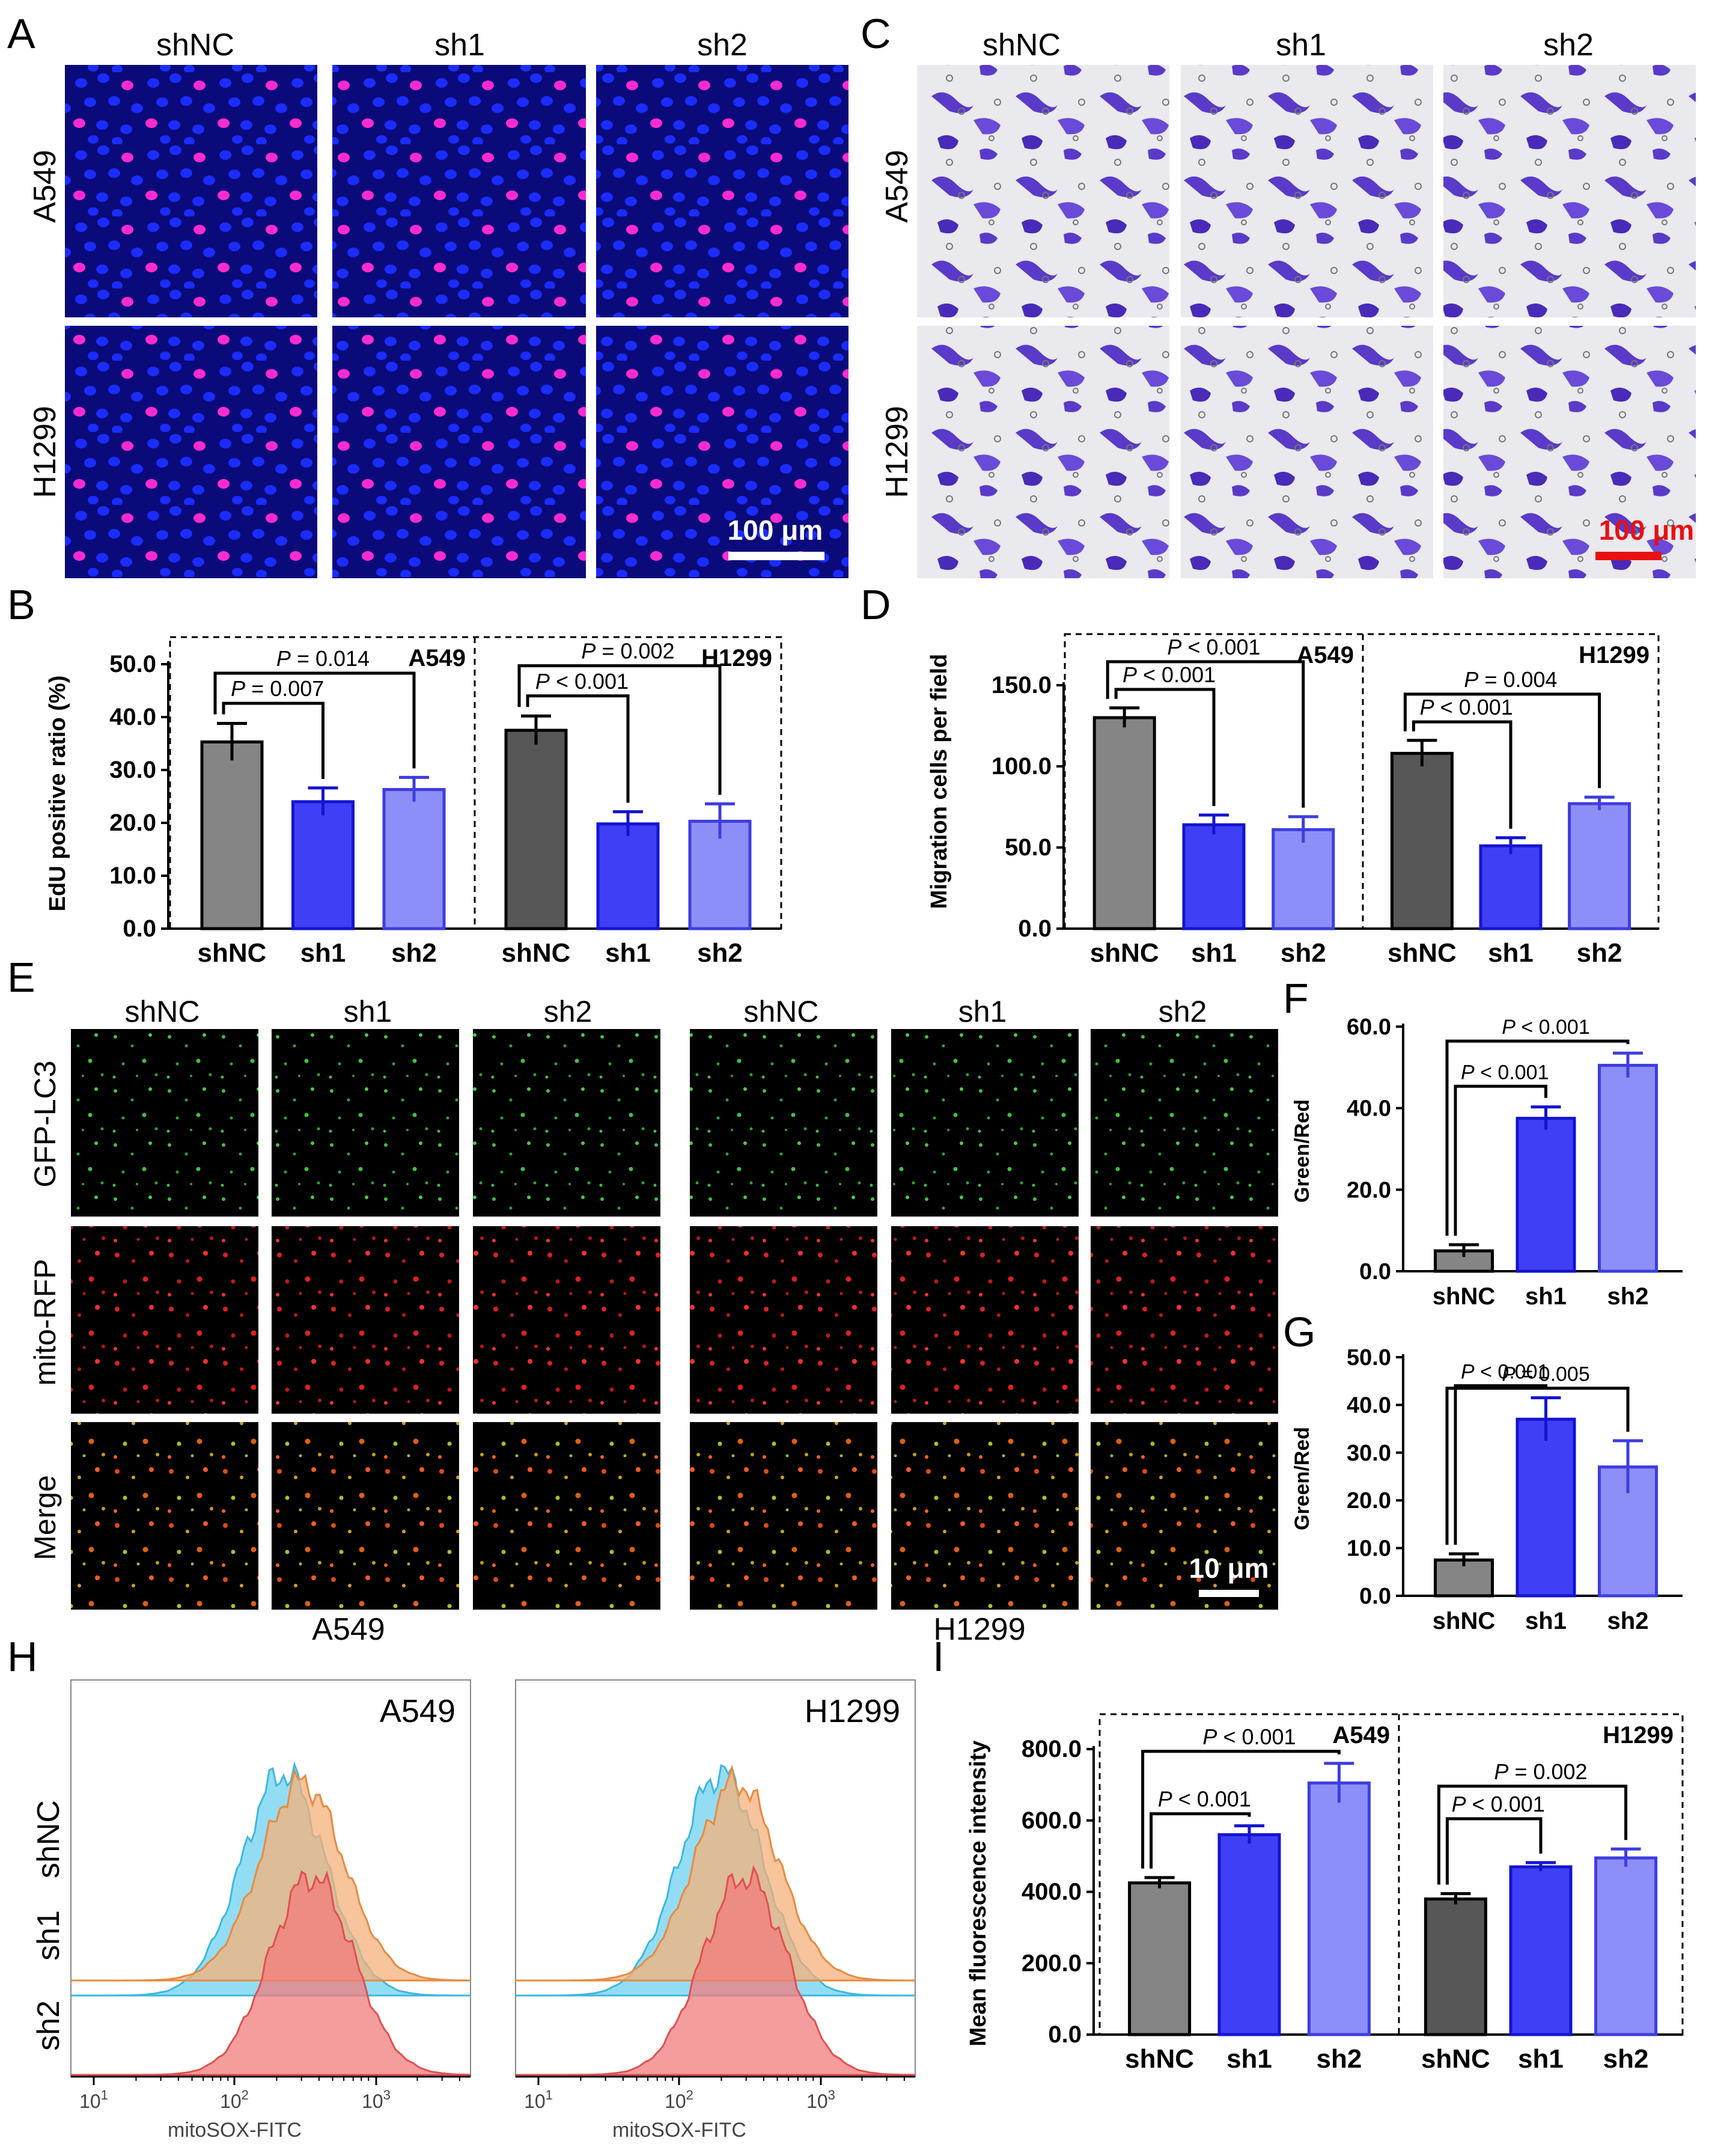 This screenshot has width=1712, height=2156. I want to click on significance-bracket-B, so click(273, 740).